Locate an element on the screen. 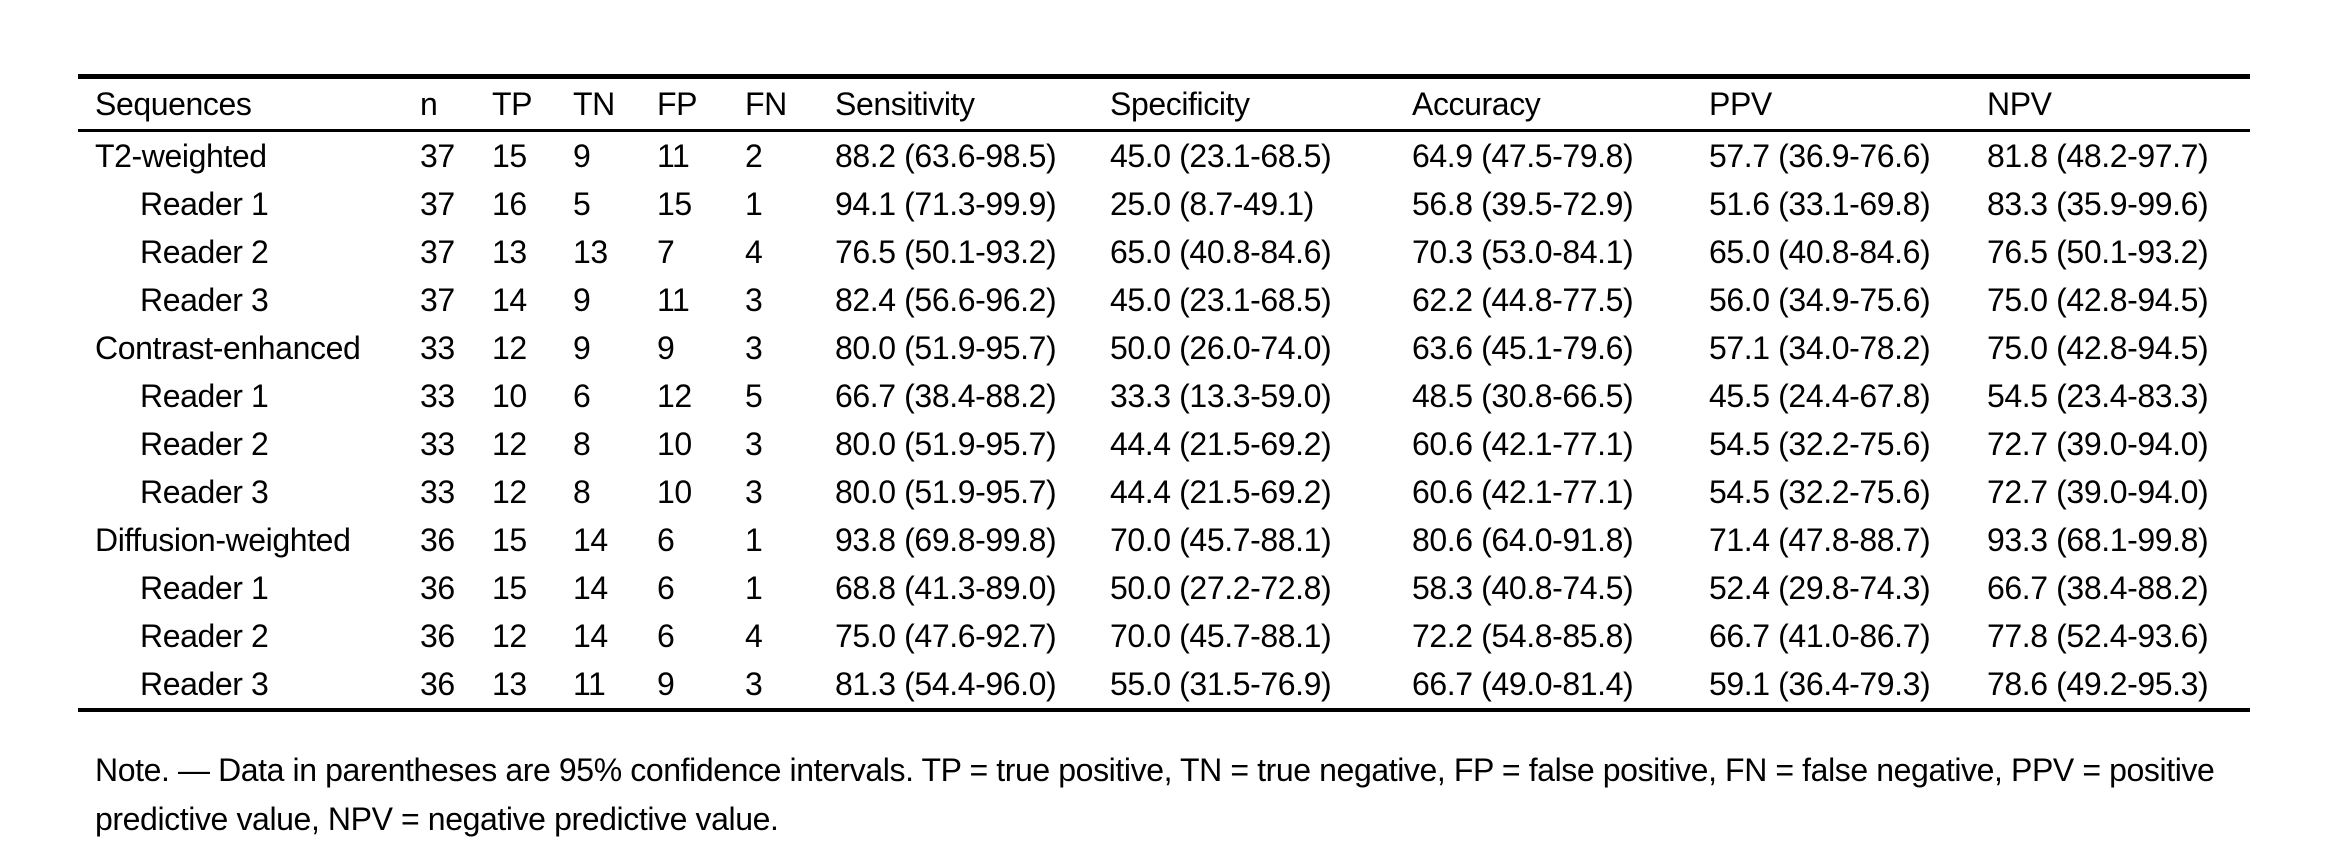 The height and width of the screenshot is (860, 2332). cell-ppv: 65.0 (40.8-84.6) is located at coordinates (1820, 251).